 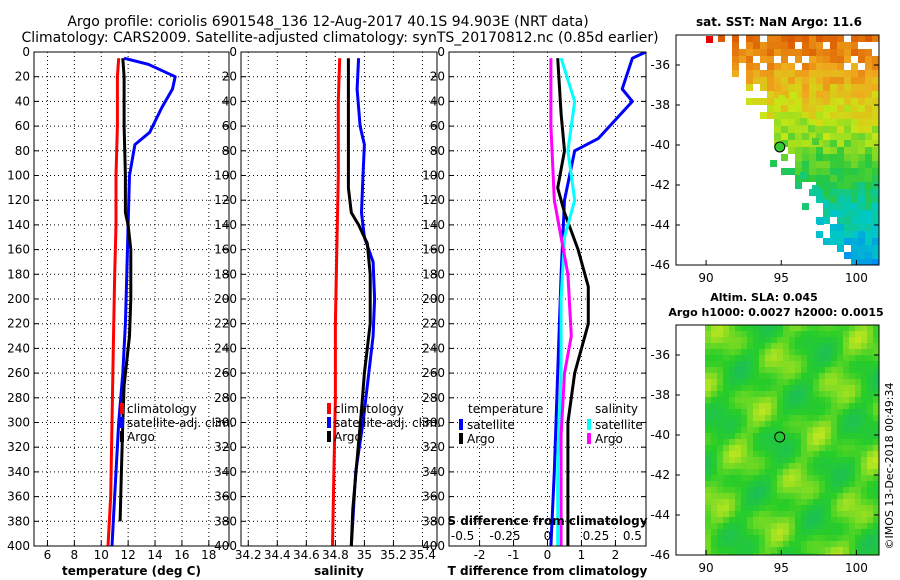 I want to click on legend-label: satellite-adj. clim., so click(x=387, y=423).